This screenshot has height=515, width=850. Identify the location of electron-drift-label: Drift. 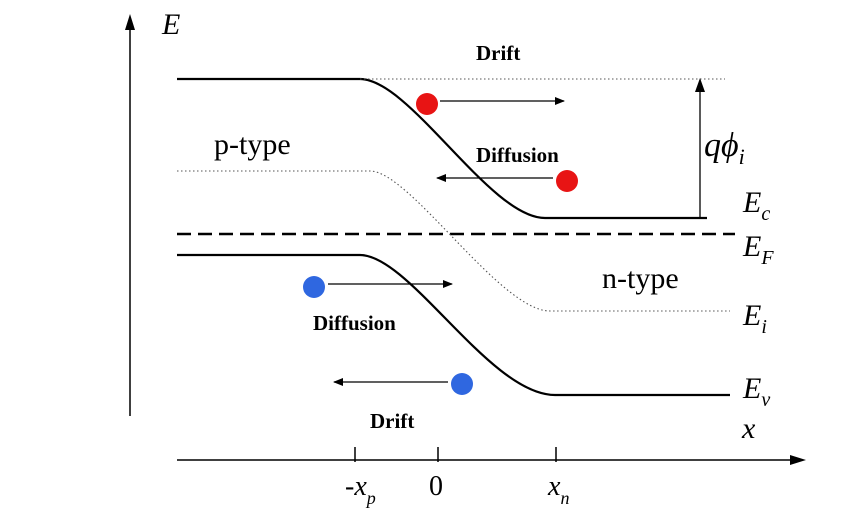
(498, 53).